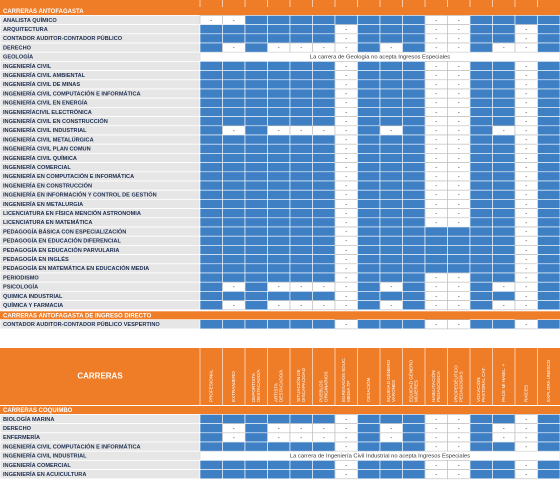 The image size is (560, 480). What do you see at coordinates (47, 185) in the screenshot?
I see `row-label: INGENIERÍA EN CONSTRUCCIÓN` at bounding box center [47, 185].